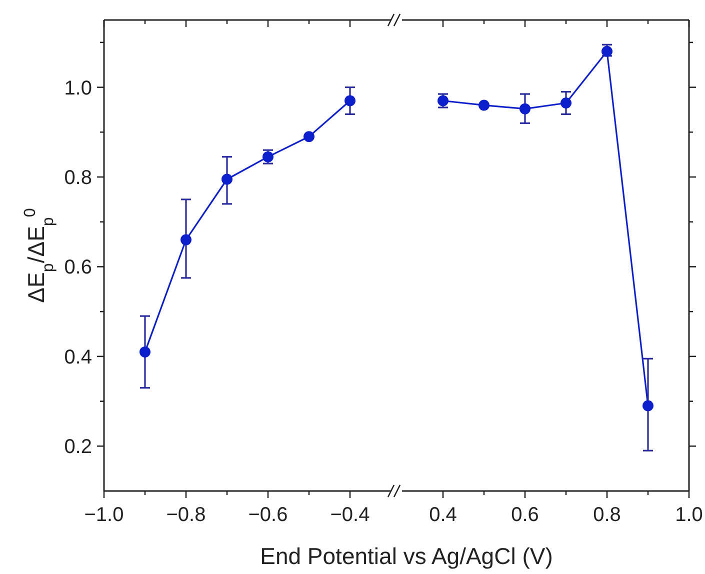 The height and width of the screenshot is (574, 705). Describe the element at coordinates (104, 515) in the screenshot. I see `x-tick-label: −1.0` at that location.